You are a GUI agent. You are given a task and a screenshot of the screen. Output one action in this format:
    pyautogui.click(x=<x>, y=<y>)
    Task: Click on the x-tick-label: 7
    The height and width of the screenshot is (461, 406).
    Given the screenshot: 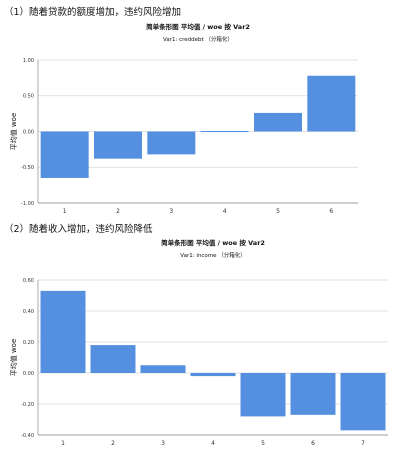 What is the action you would take?
    pyautogui.click(x=363, y=443)
    